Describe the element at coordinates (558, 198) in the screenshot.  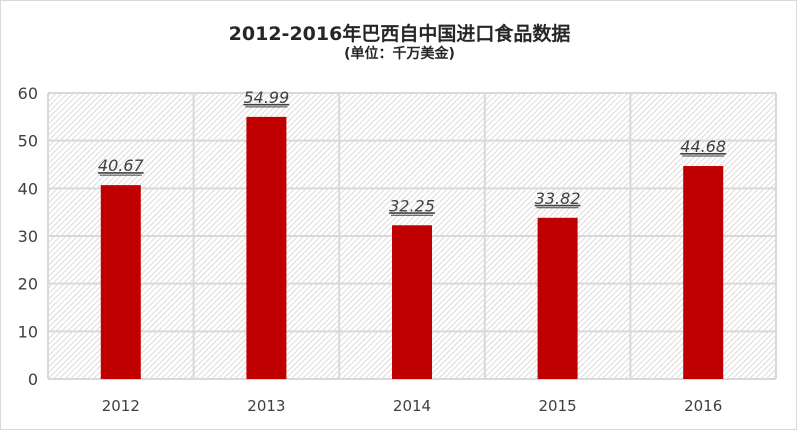
I see `data-label: 33.82` at that location.